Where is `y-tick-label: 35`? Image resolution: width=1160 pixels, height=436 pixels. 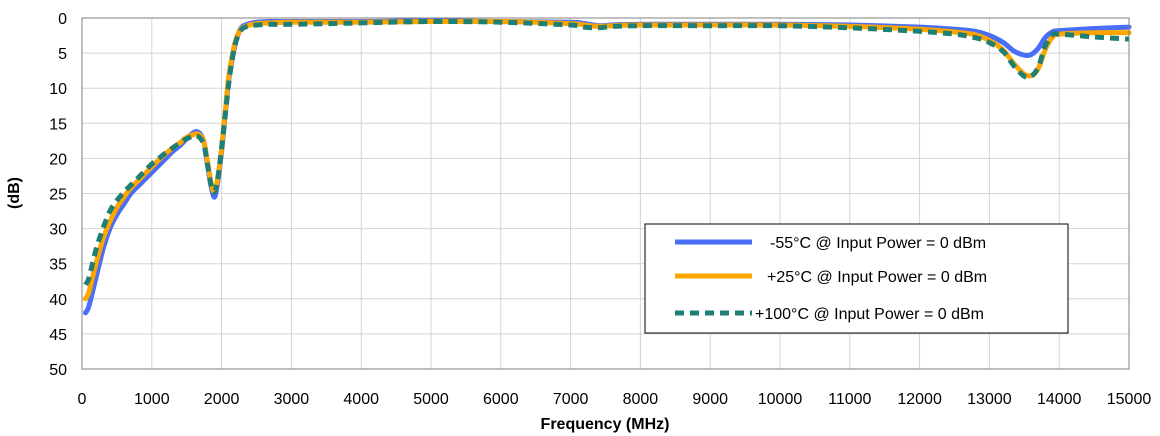
y-tick-label: 35 is located at coordinates (58, 265).